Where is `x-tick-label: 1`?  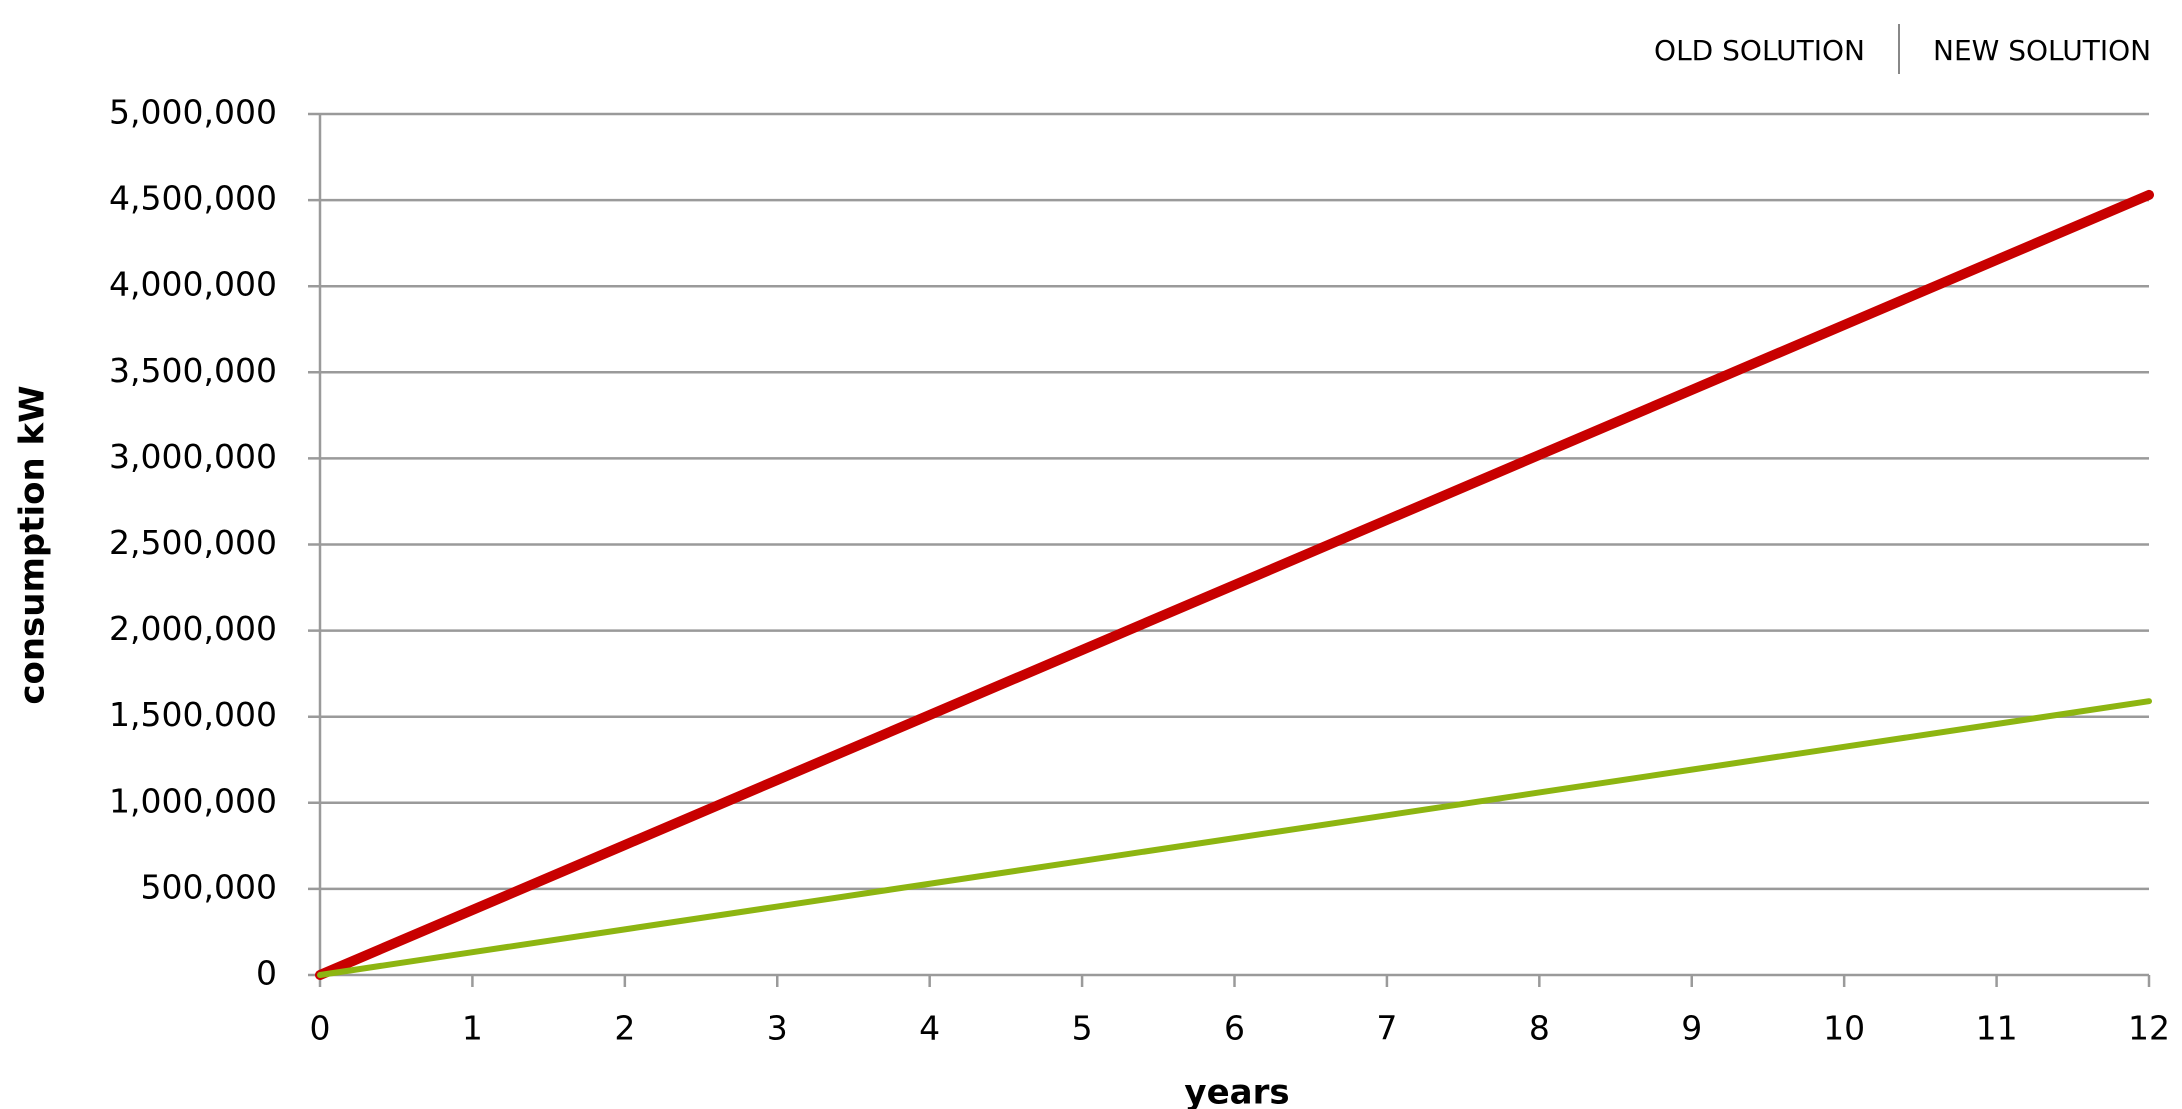 x-tick-label: 1 is located at coordinates (472, 1028).